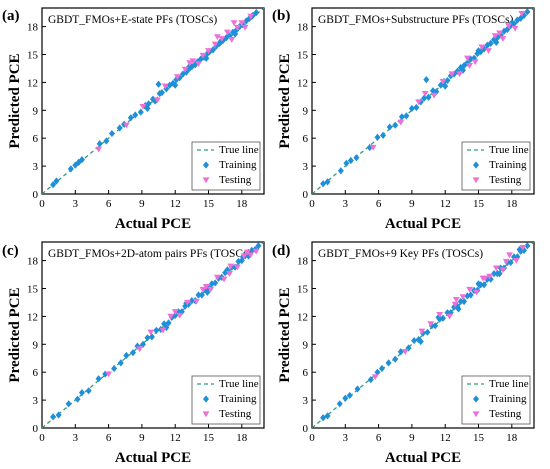 The height and width of the screenshot is (469, 550). Describe the element at coordinates (10, 251) in the screenshot. I see `panel-label: (c)` at that location.